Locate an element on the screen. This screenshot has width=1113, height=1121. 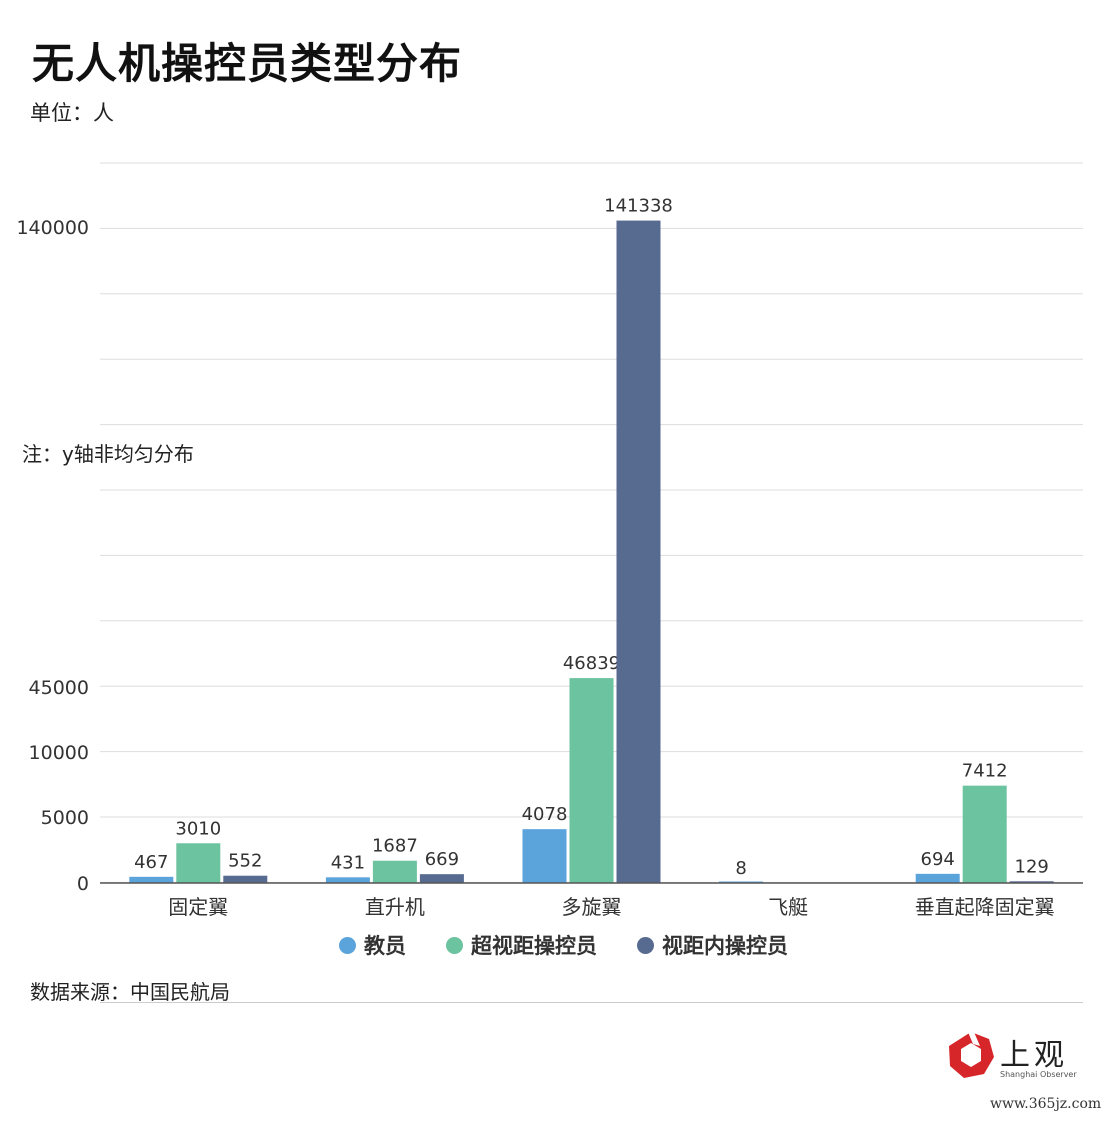
logo-mark-icon is located at coordinates (971, 1055).